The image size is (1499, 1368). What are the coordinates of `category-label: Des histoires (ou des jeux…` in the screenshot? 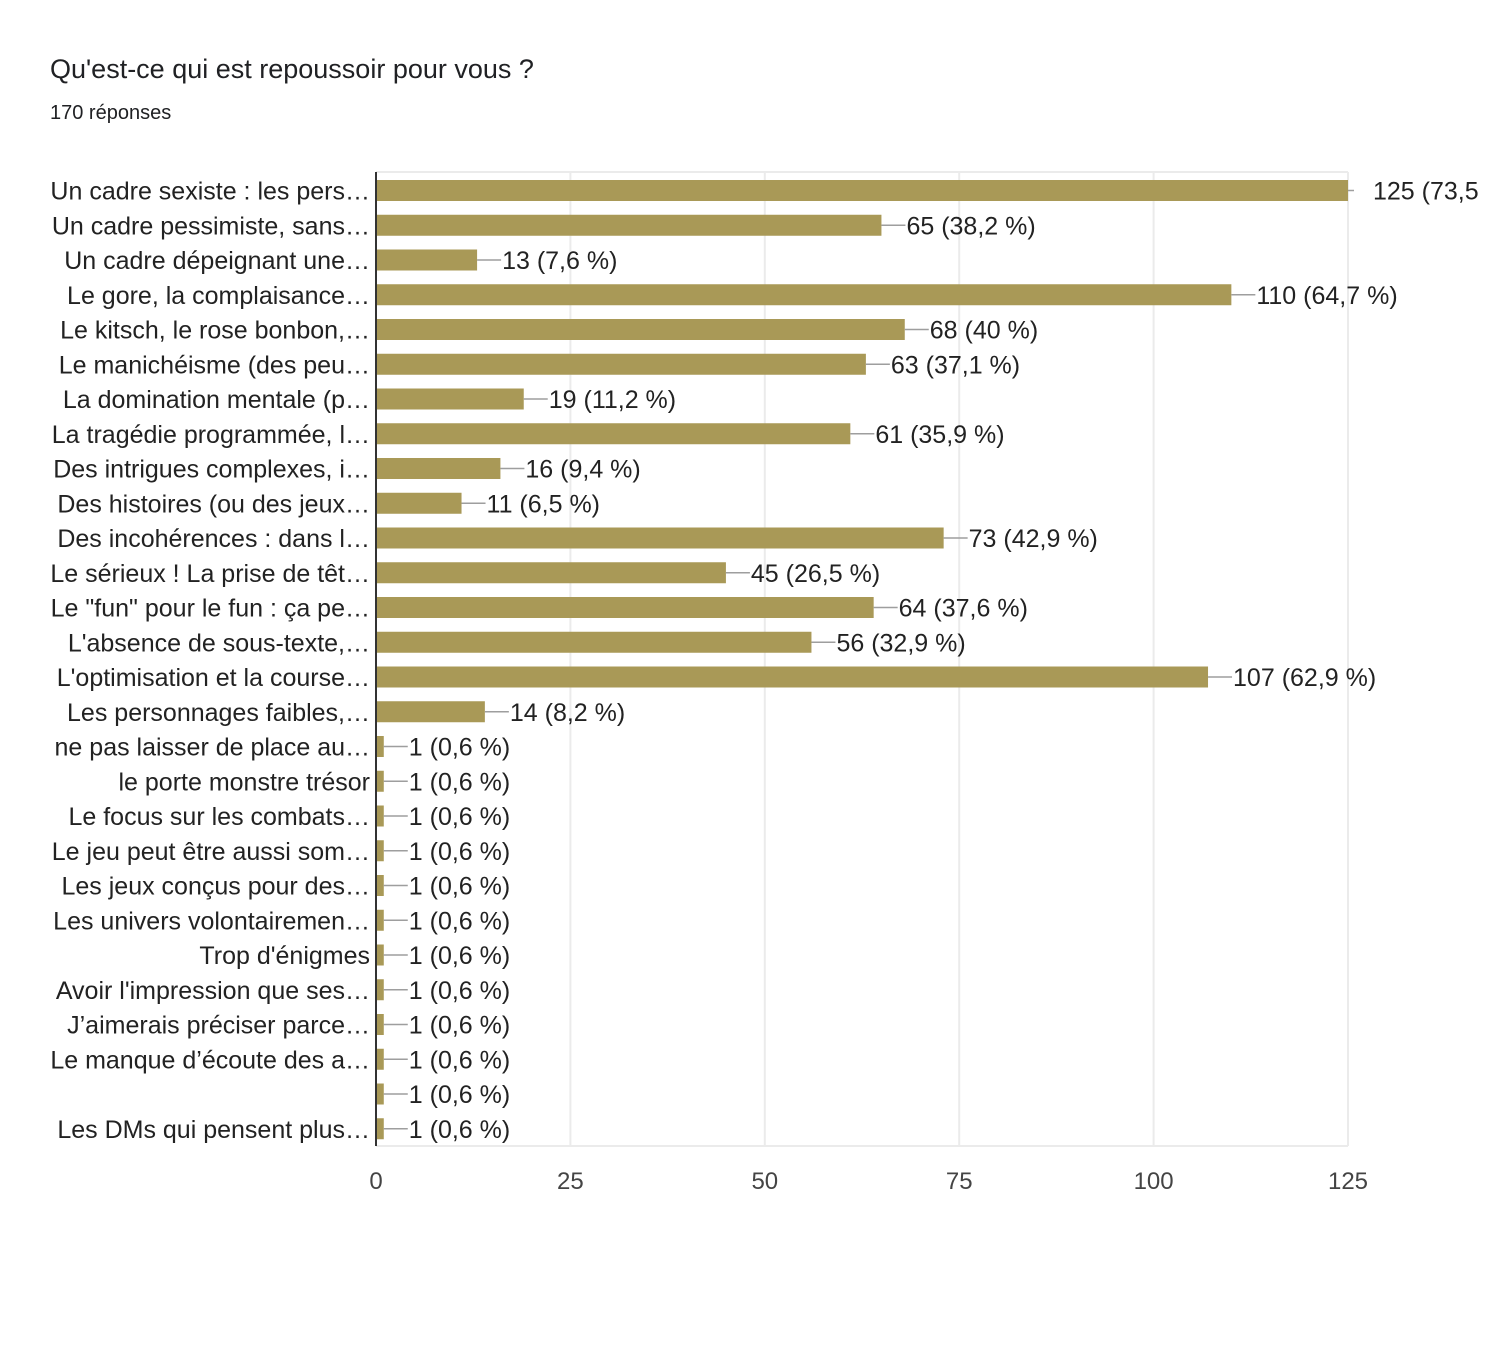 It's located at (213, 504).